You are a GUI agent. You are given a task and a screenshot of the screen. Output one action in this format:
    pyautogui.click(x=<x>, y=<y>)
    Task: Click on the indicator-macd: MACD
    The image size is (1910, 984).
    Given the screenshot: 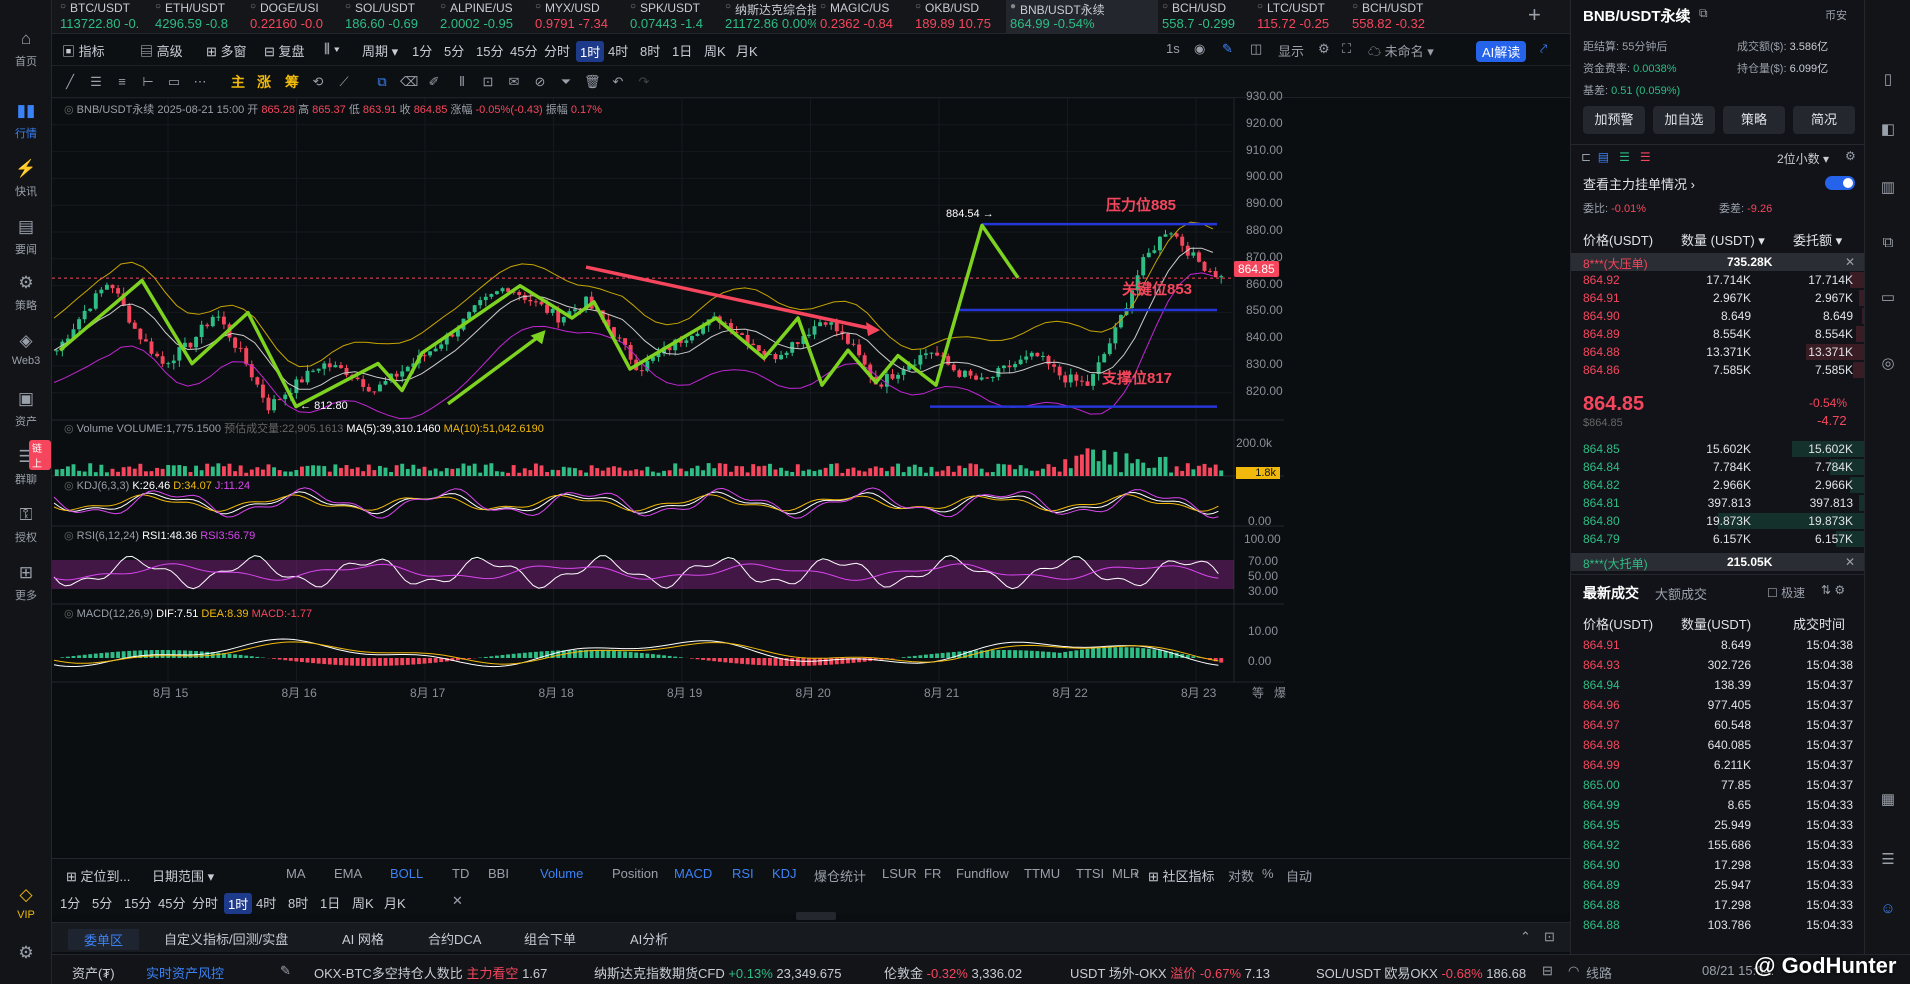 What is the action you would take?
    pyautogui.click(x=693, y=873)
    